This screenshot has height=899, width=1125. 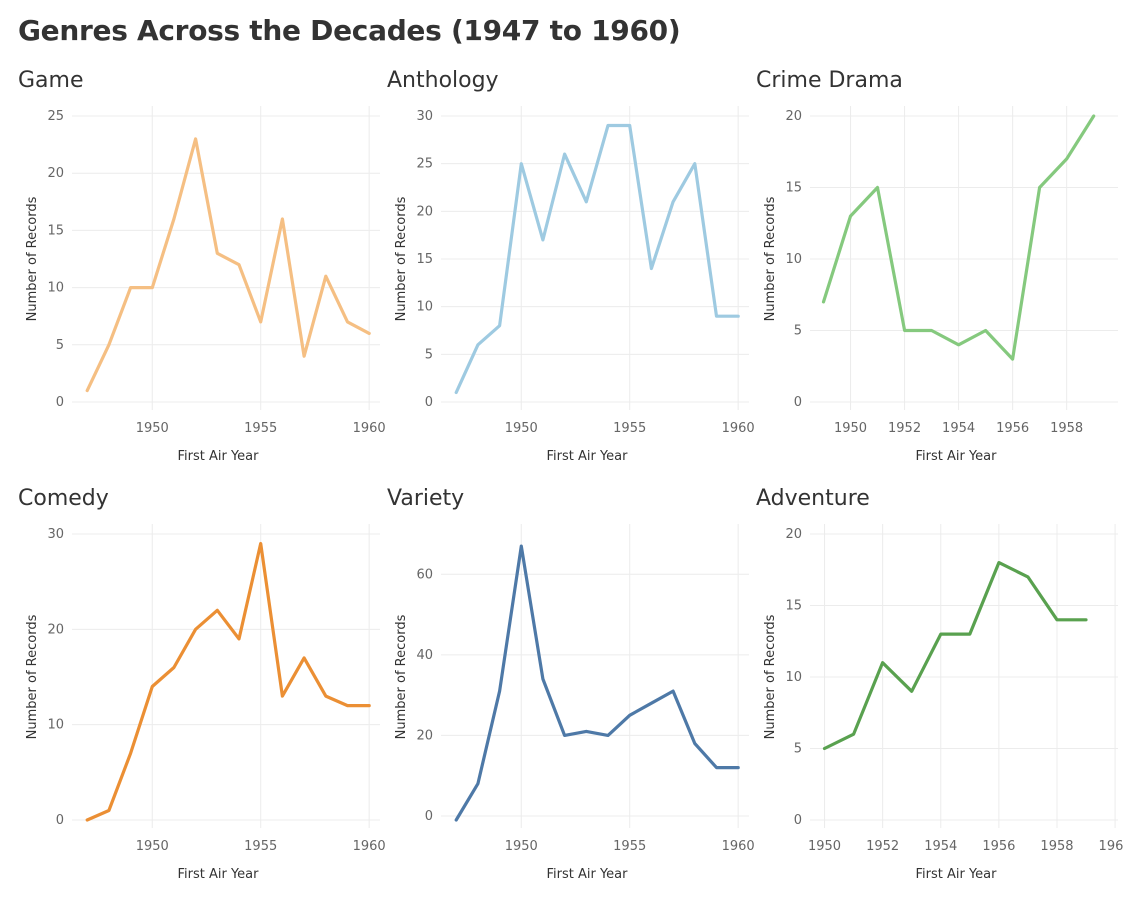 I want to click on x-tick-label: 1958, so click(x=1066, y=428).